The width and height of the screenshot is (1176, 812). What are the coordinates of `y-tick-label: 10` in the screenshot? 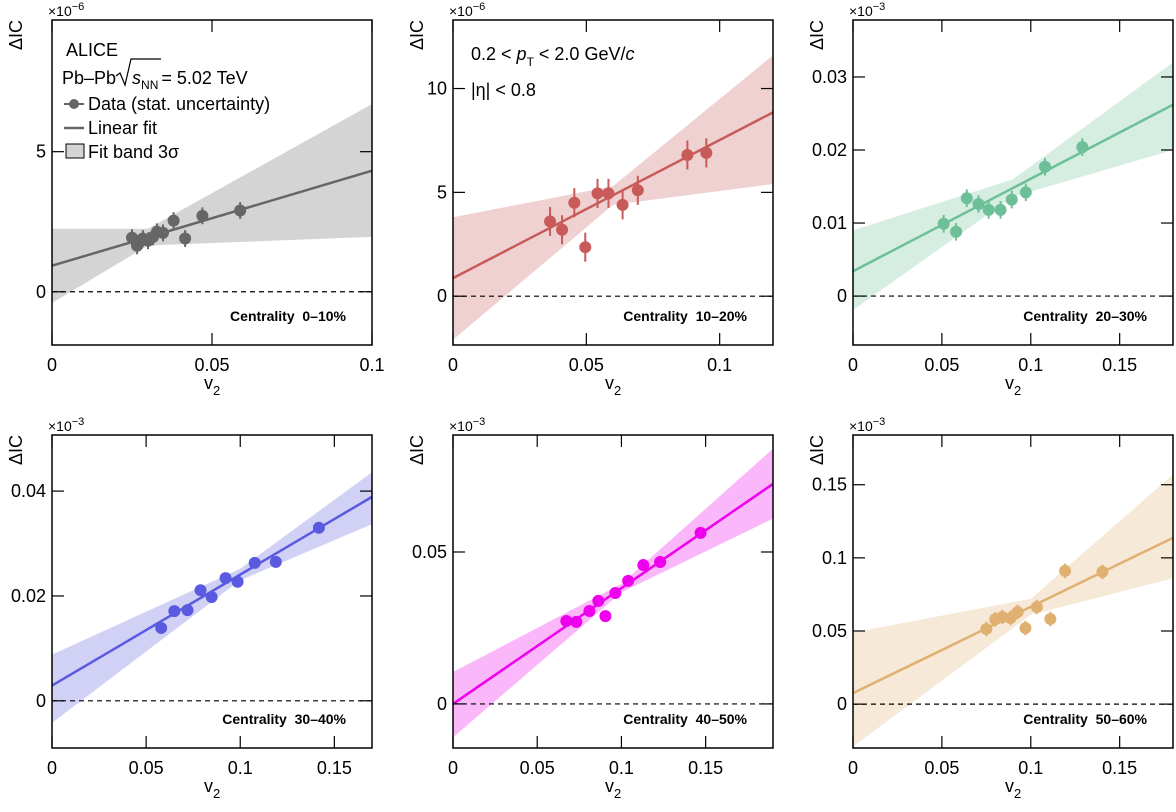 It's located at (437, 89).